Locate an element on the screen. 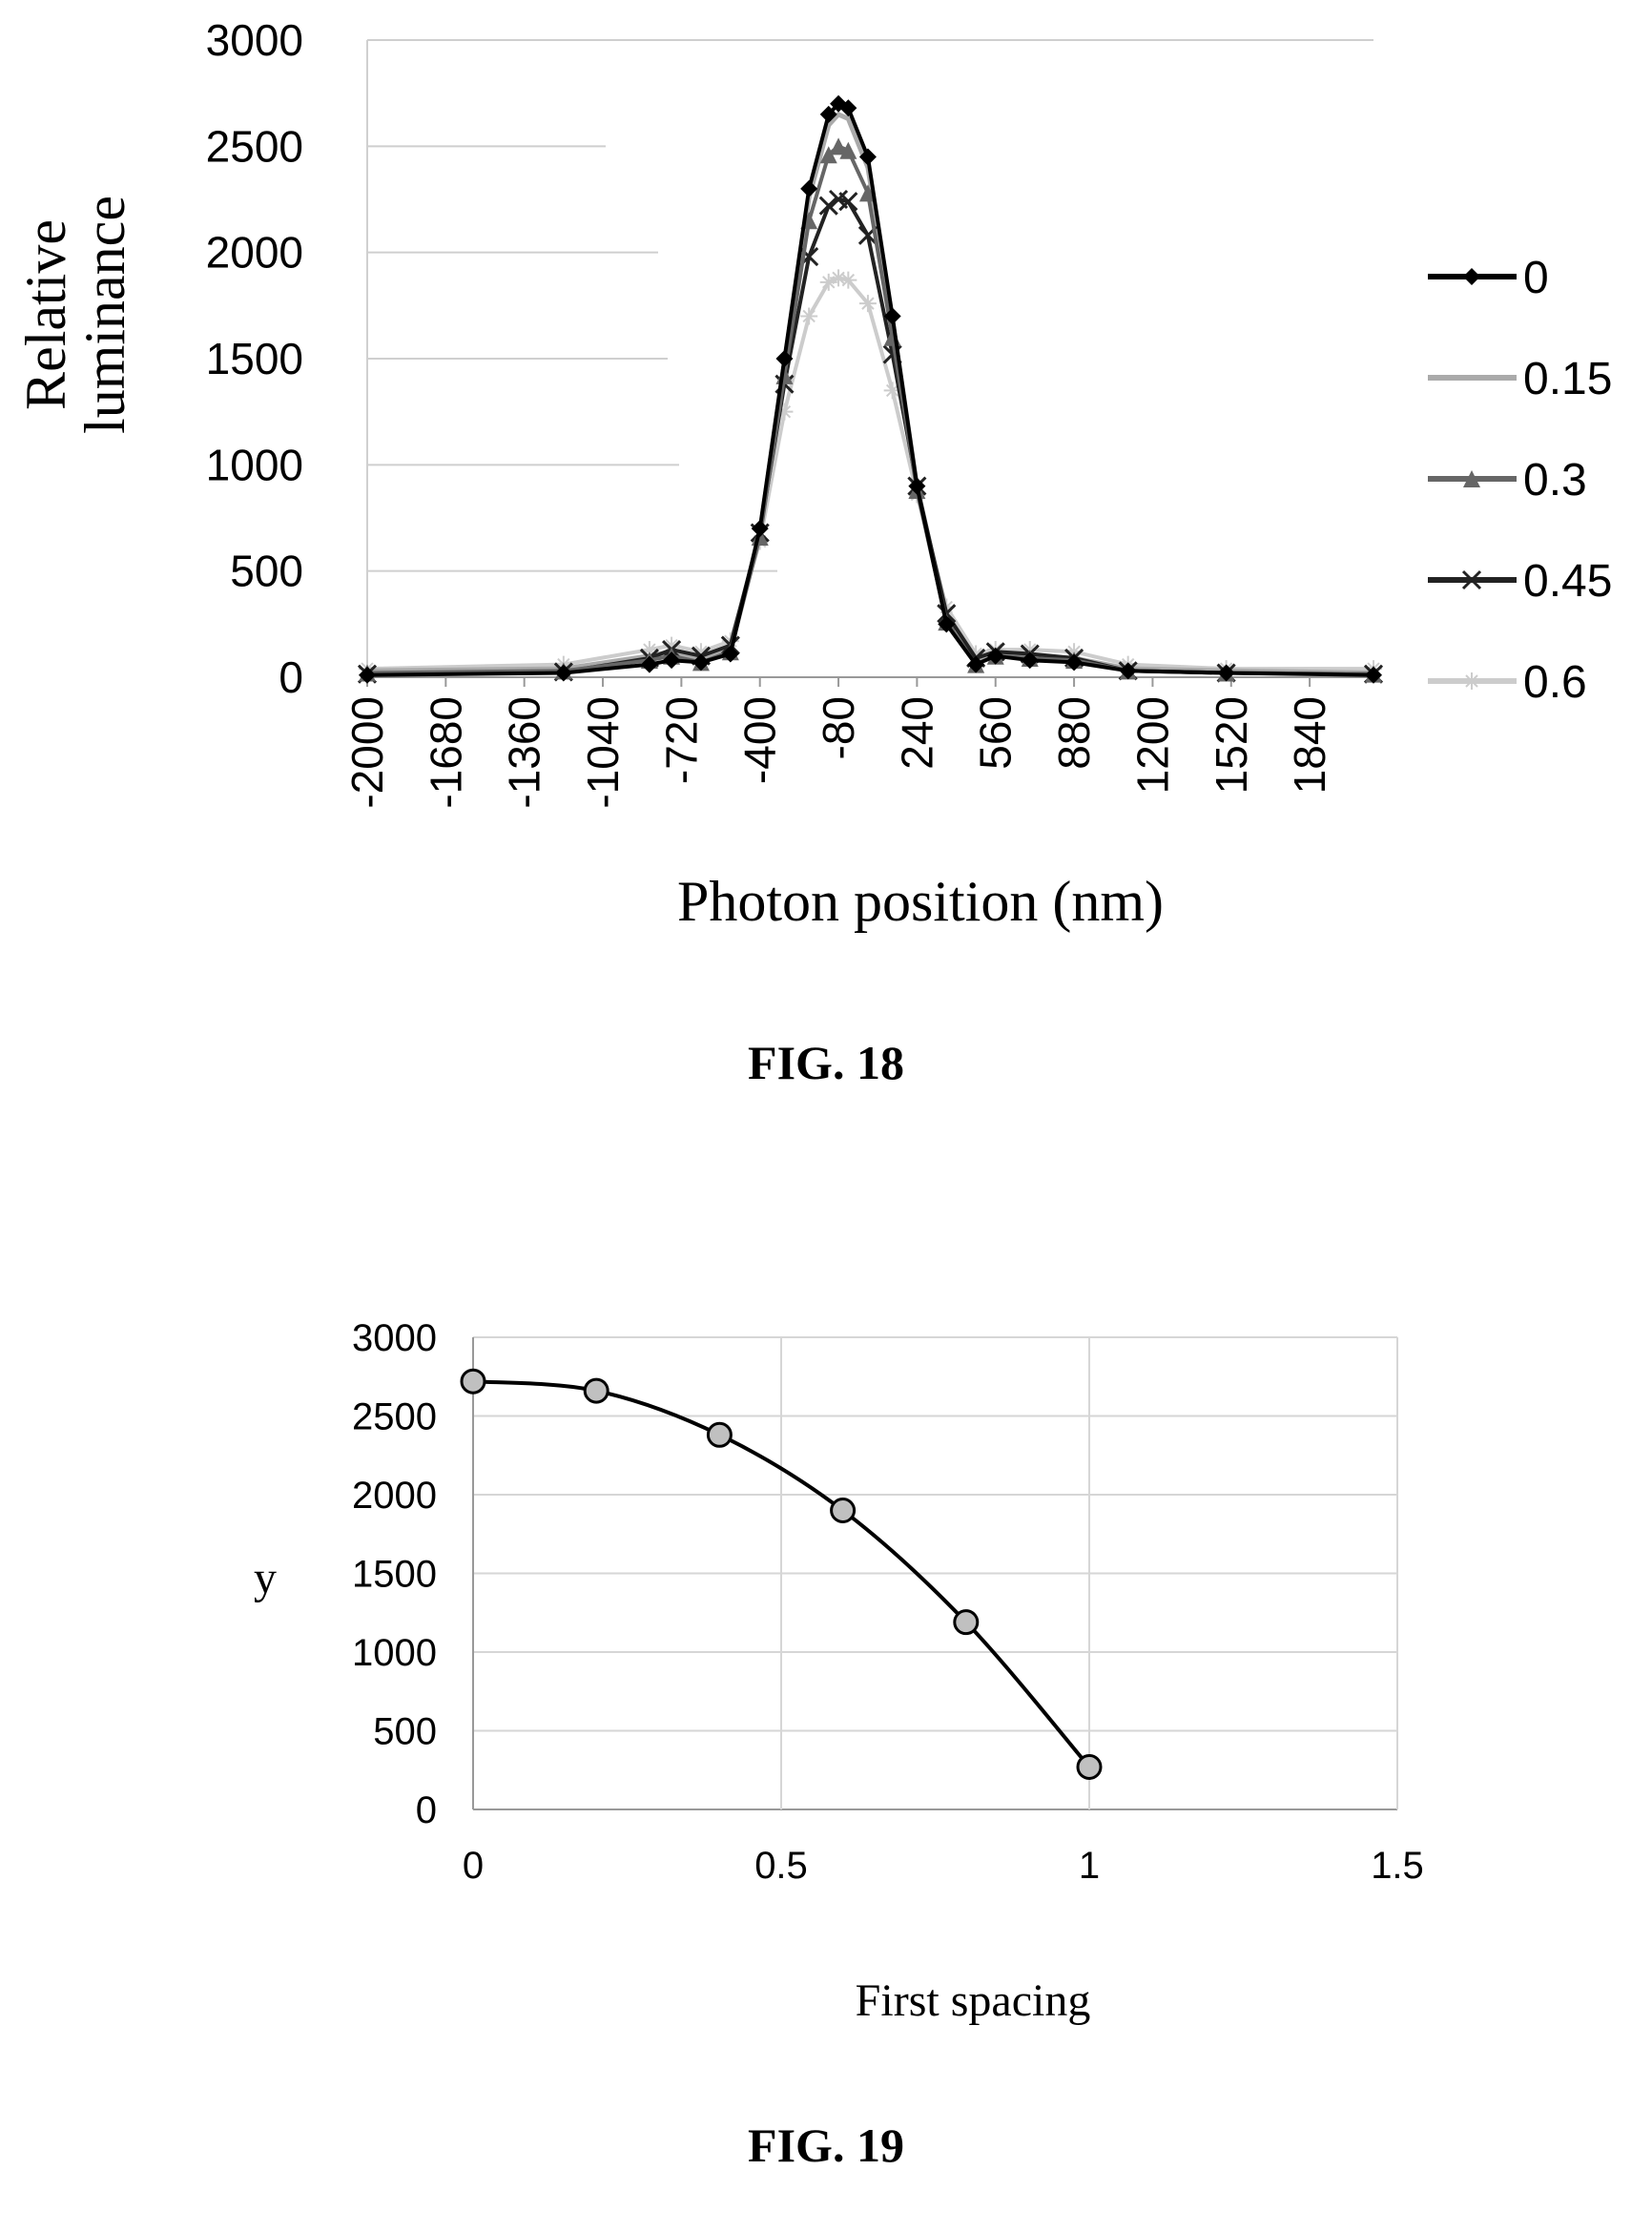  fig19-y-tick-label: 2500 is located at coordinates (394, 1417).